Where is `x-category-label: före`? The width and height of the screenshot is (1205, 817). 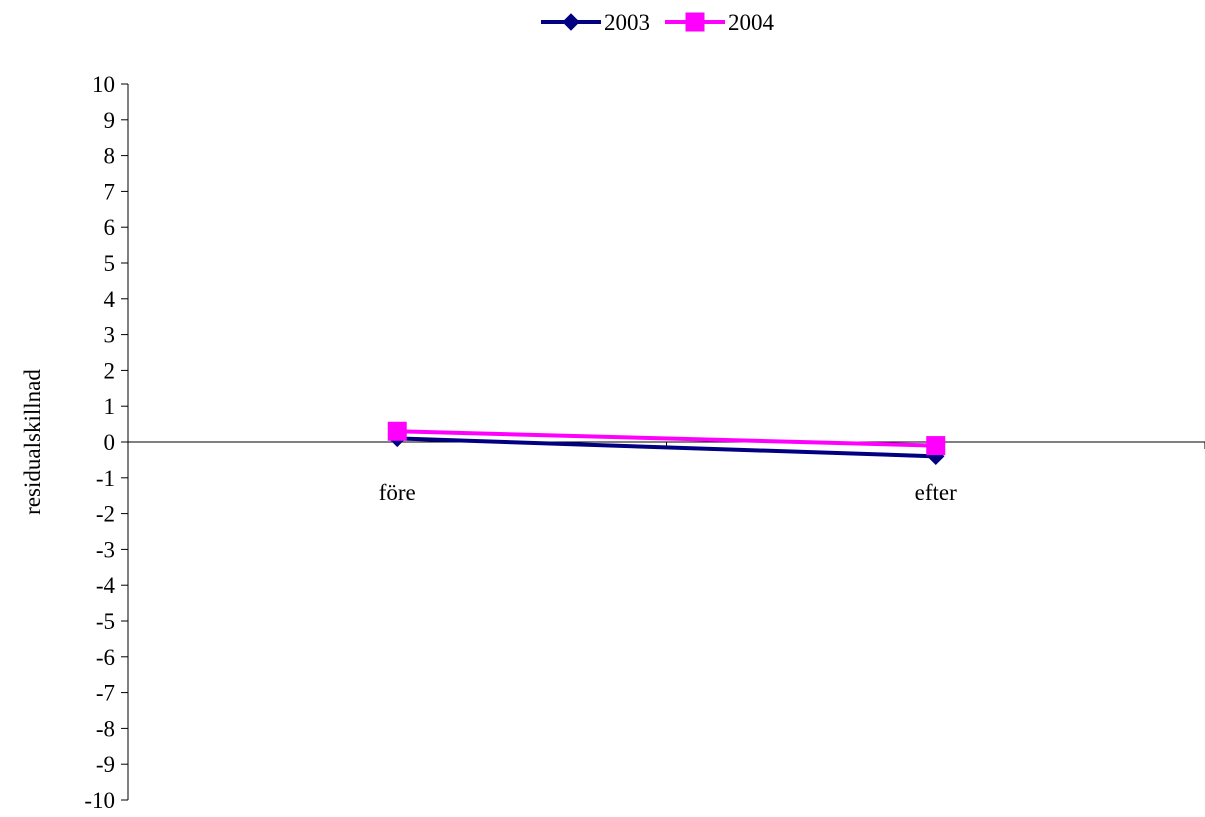 x-category-label: före is located at coordinates (397, 492).